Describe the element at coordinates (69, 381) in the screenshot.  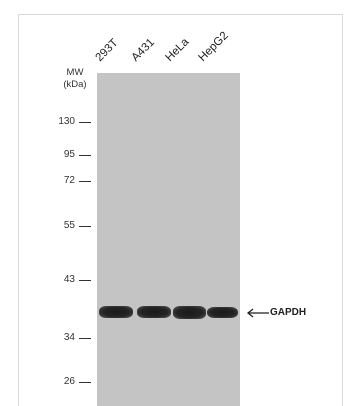
I see `marker-label-26: 26` at that location.